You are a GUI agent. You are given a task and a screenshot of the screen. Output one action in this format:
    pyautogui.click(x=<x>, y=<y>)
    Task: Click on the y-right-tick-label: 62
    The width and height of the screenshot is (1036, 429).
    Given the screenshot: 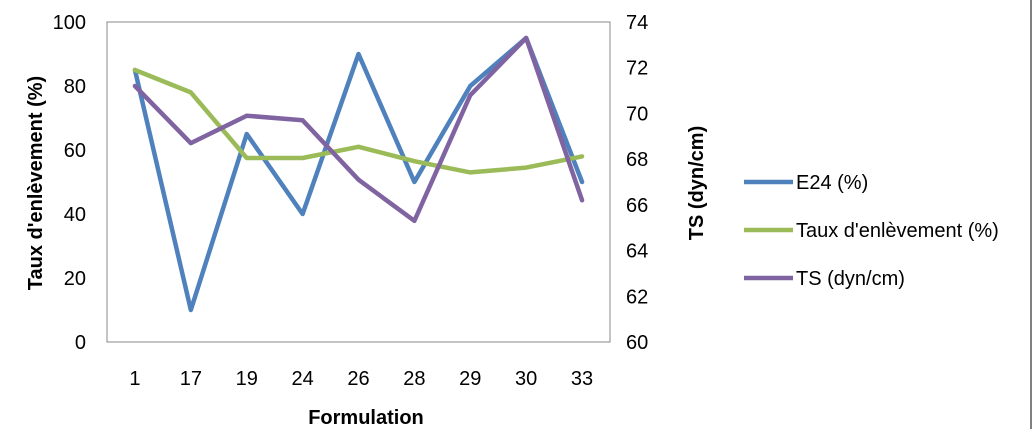 What is the action you would take?
    pyautogui.click(x=637, y=297)
    